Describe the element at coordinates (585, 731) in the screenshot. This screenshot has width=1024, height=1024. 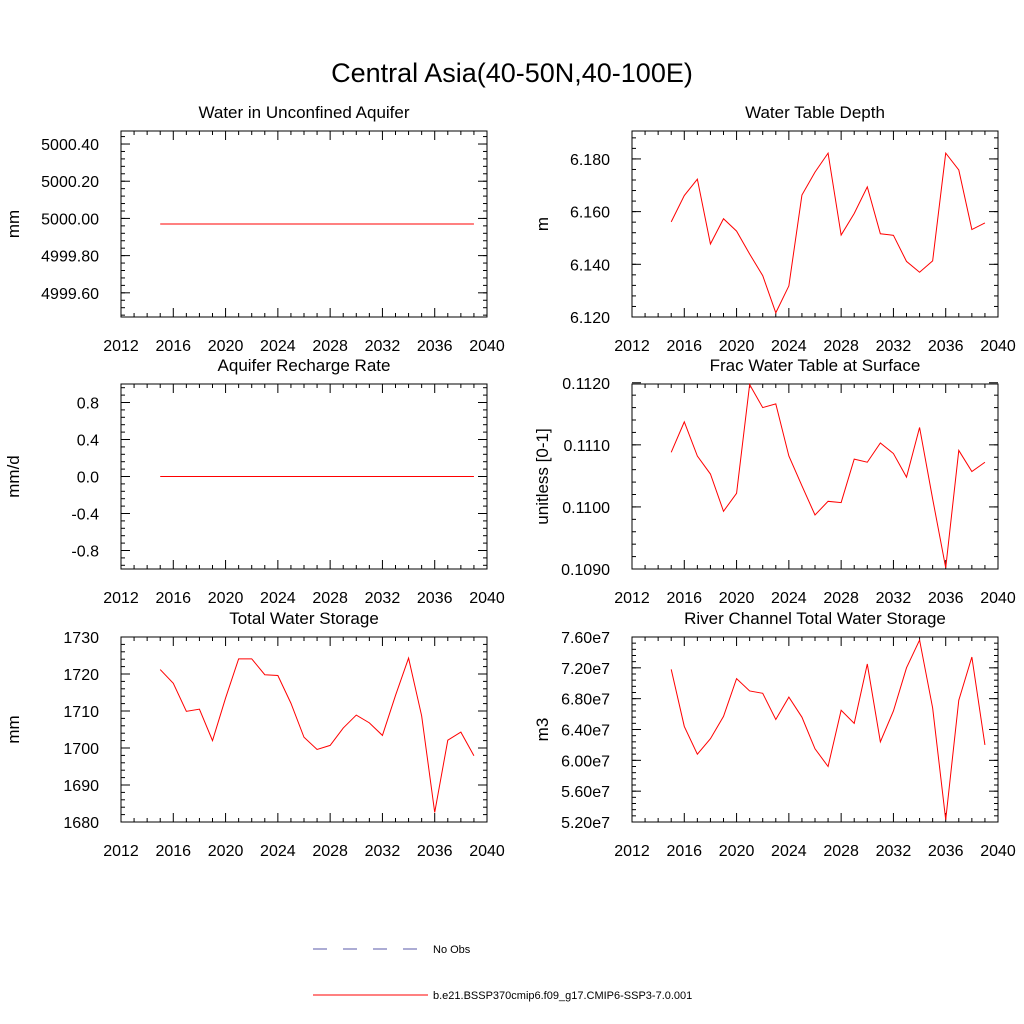
I see `y-tick-label: 6.40e7` at that location.